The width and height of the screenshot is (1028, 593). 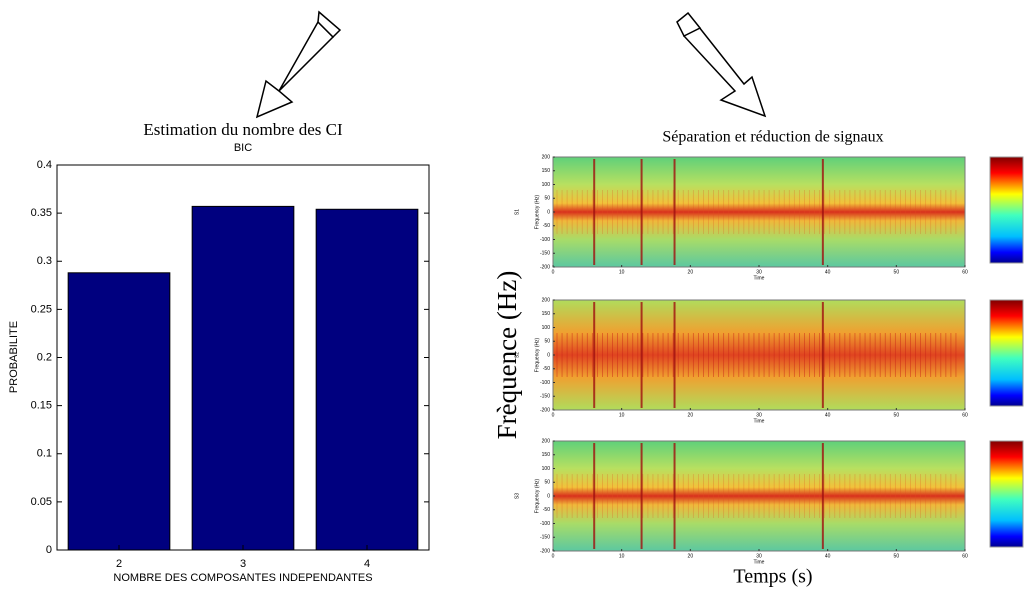 What do you see at coordinates (44, 165) in the screenshot?
I see `y-tick-label: 0.4` at bounding box center [44, 165].